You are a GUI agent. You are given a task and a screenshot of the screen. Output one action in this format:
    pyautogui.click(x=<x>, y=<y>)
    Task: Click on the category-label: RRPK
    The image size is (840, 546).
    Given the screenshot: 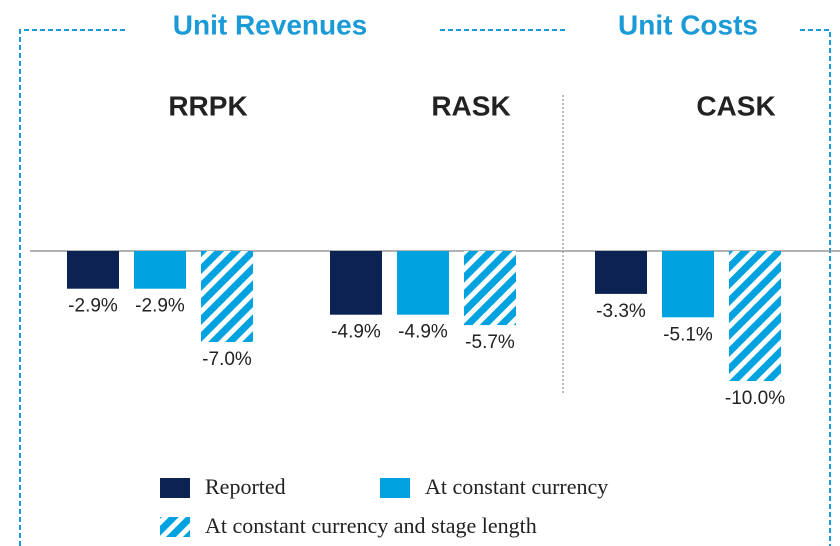 What is the action you would take?
    pyautogui.click(x=207, y=105)
    